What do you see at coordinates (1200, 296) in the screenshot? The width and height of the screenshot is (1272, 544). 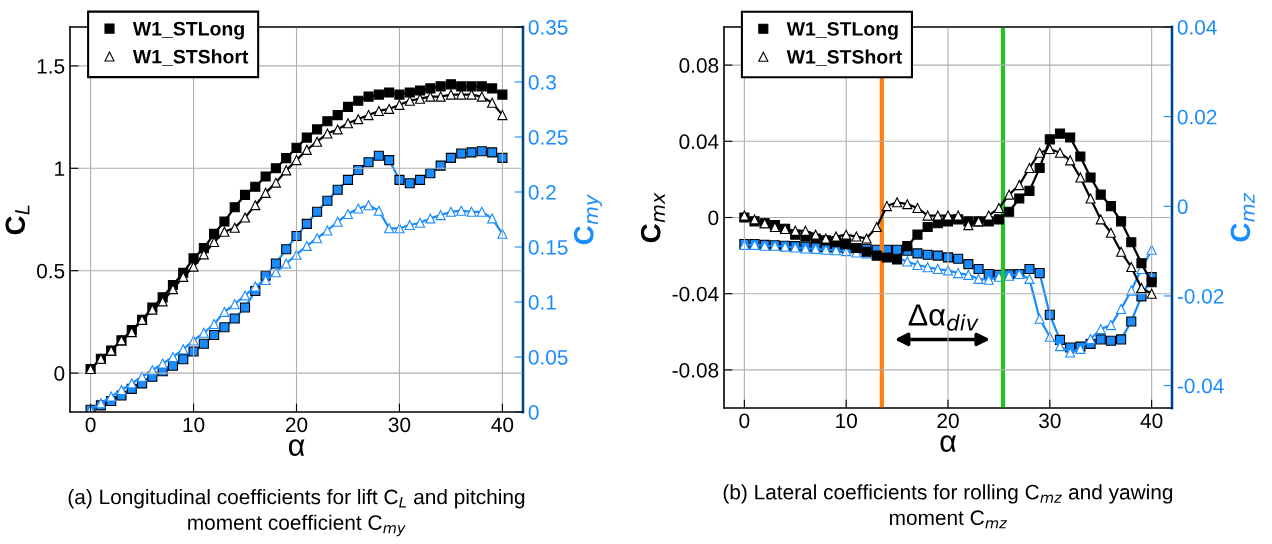 I see `y2-tick-label: -0.02` at bounding box center [1200, 296].